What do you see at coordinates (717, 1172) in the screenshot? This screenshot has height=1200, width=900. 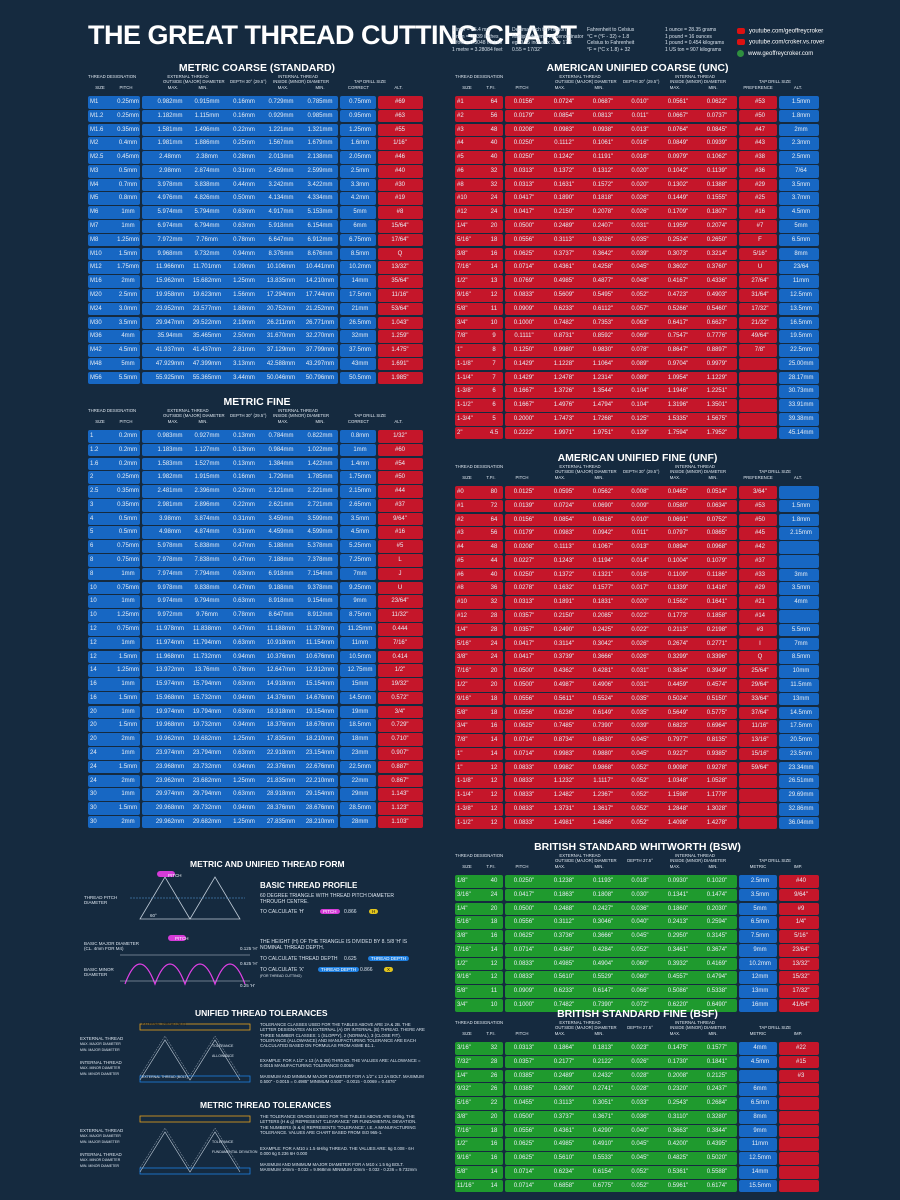 I see `cell-int-min: 0.5588"` at bounding box center [717, 1172].